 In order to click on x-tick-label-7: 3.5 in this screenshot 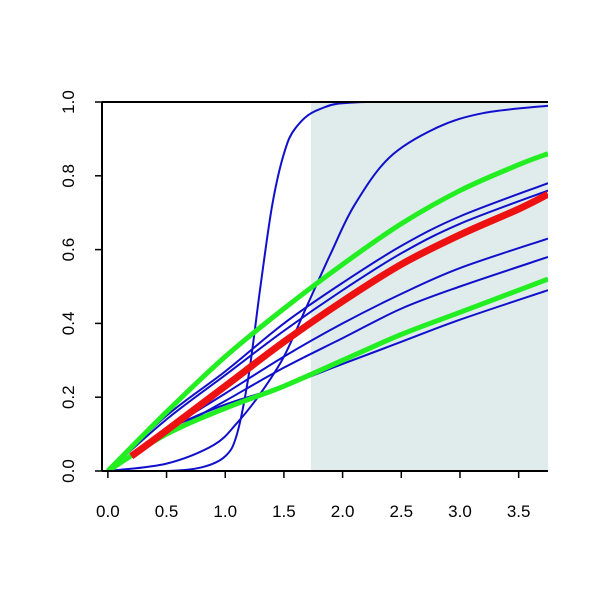, I will do `click(519, 511)`.